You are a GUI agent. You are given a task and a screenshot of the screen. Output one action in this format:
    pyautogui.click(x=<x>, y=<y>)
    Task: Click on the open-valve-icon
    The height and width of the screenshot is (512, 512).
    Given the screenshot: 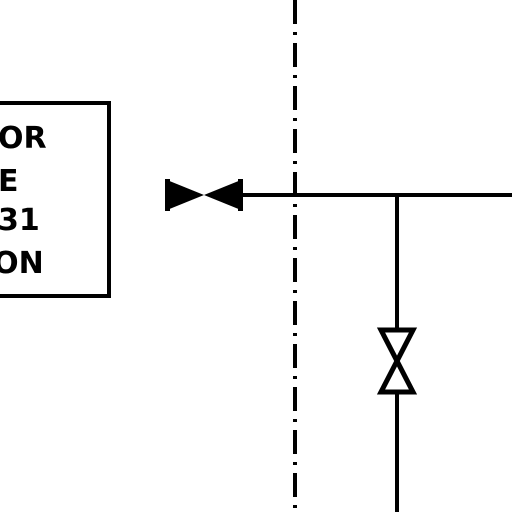 What is the action you would take?
    pyautogui.click(x=397, y=361)
    